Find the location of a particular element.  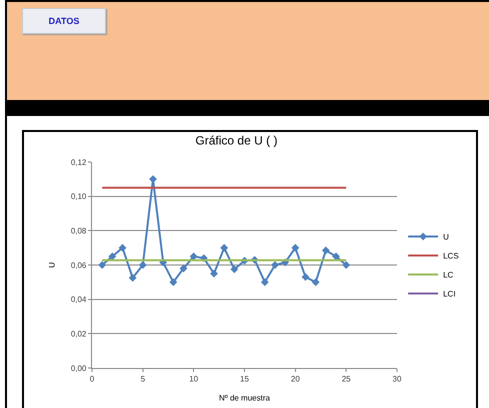

x-axis-title: Nº de muestra is located at coordinates (245, 398).